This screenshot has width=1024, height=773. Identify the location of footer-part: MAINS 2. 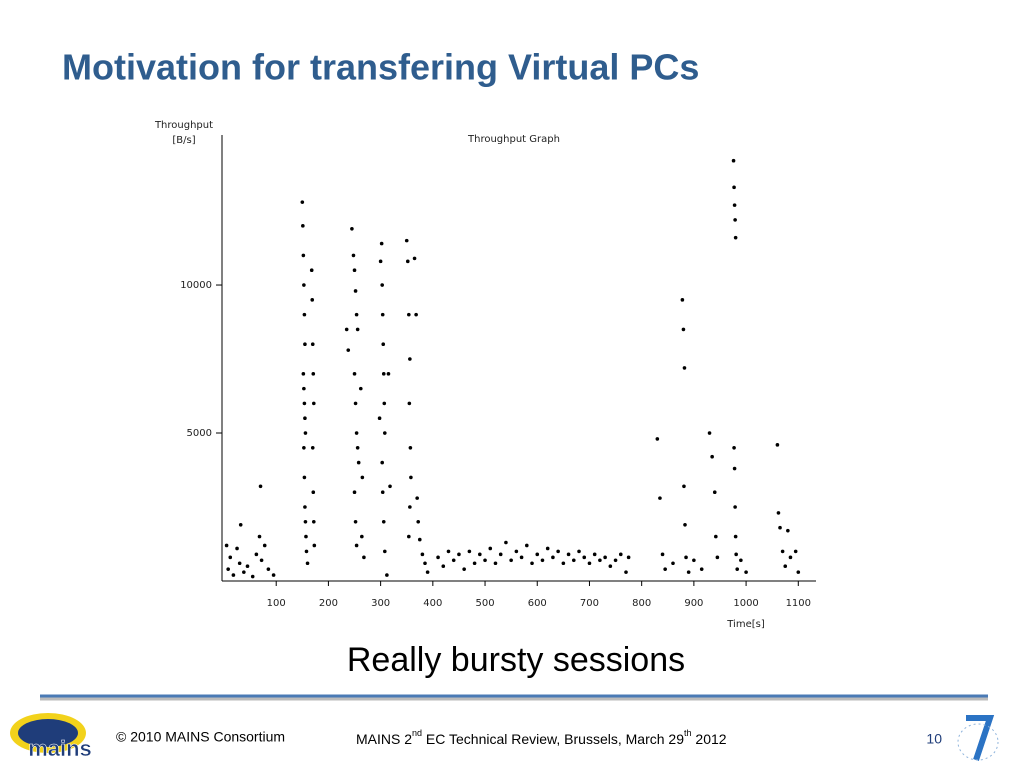
(384, 739).